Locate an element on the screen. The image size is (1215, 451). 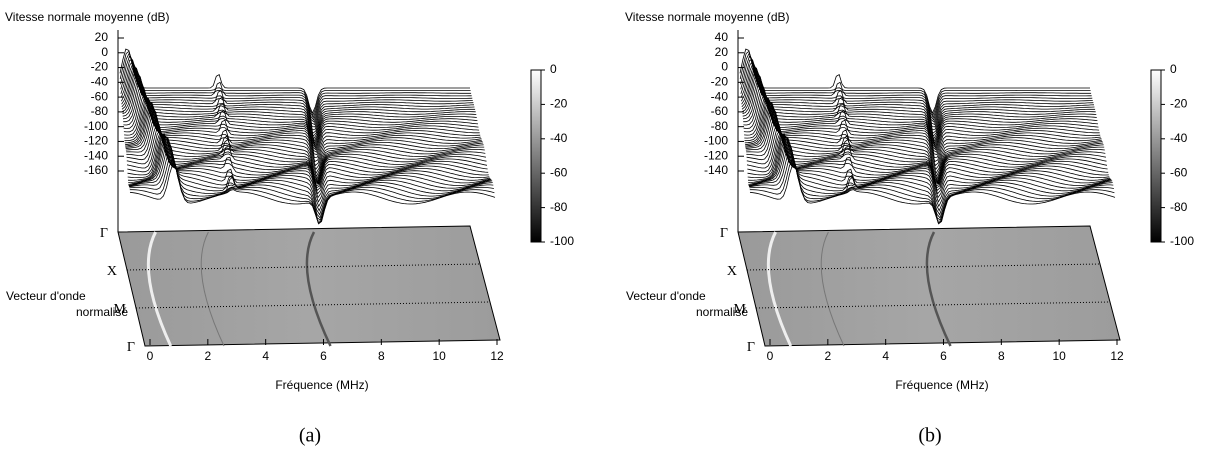
x-tick-label: 2 is located at coordinates (827, 356).